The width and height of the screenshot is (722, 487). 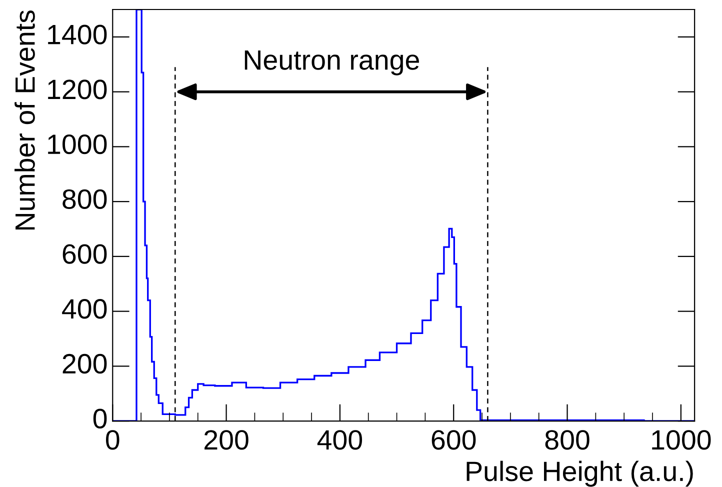 What do you see at coordinates (84, 254) in the screenshot?
I see `y-tick-label: 600` at bounding box center [84, 254].